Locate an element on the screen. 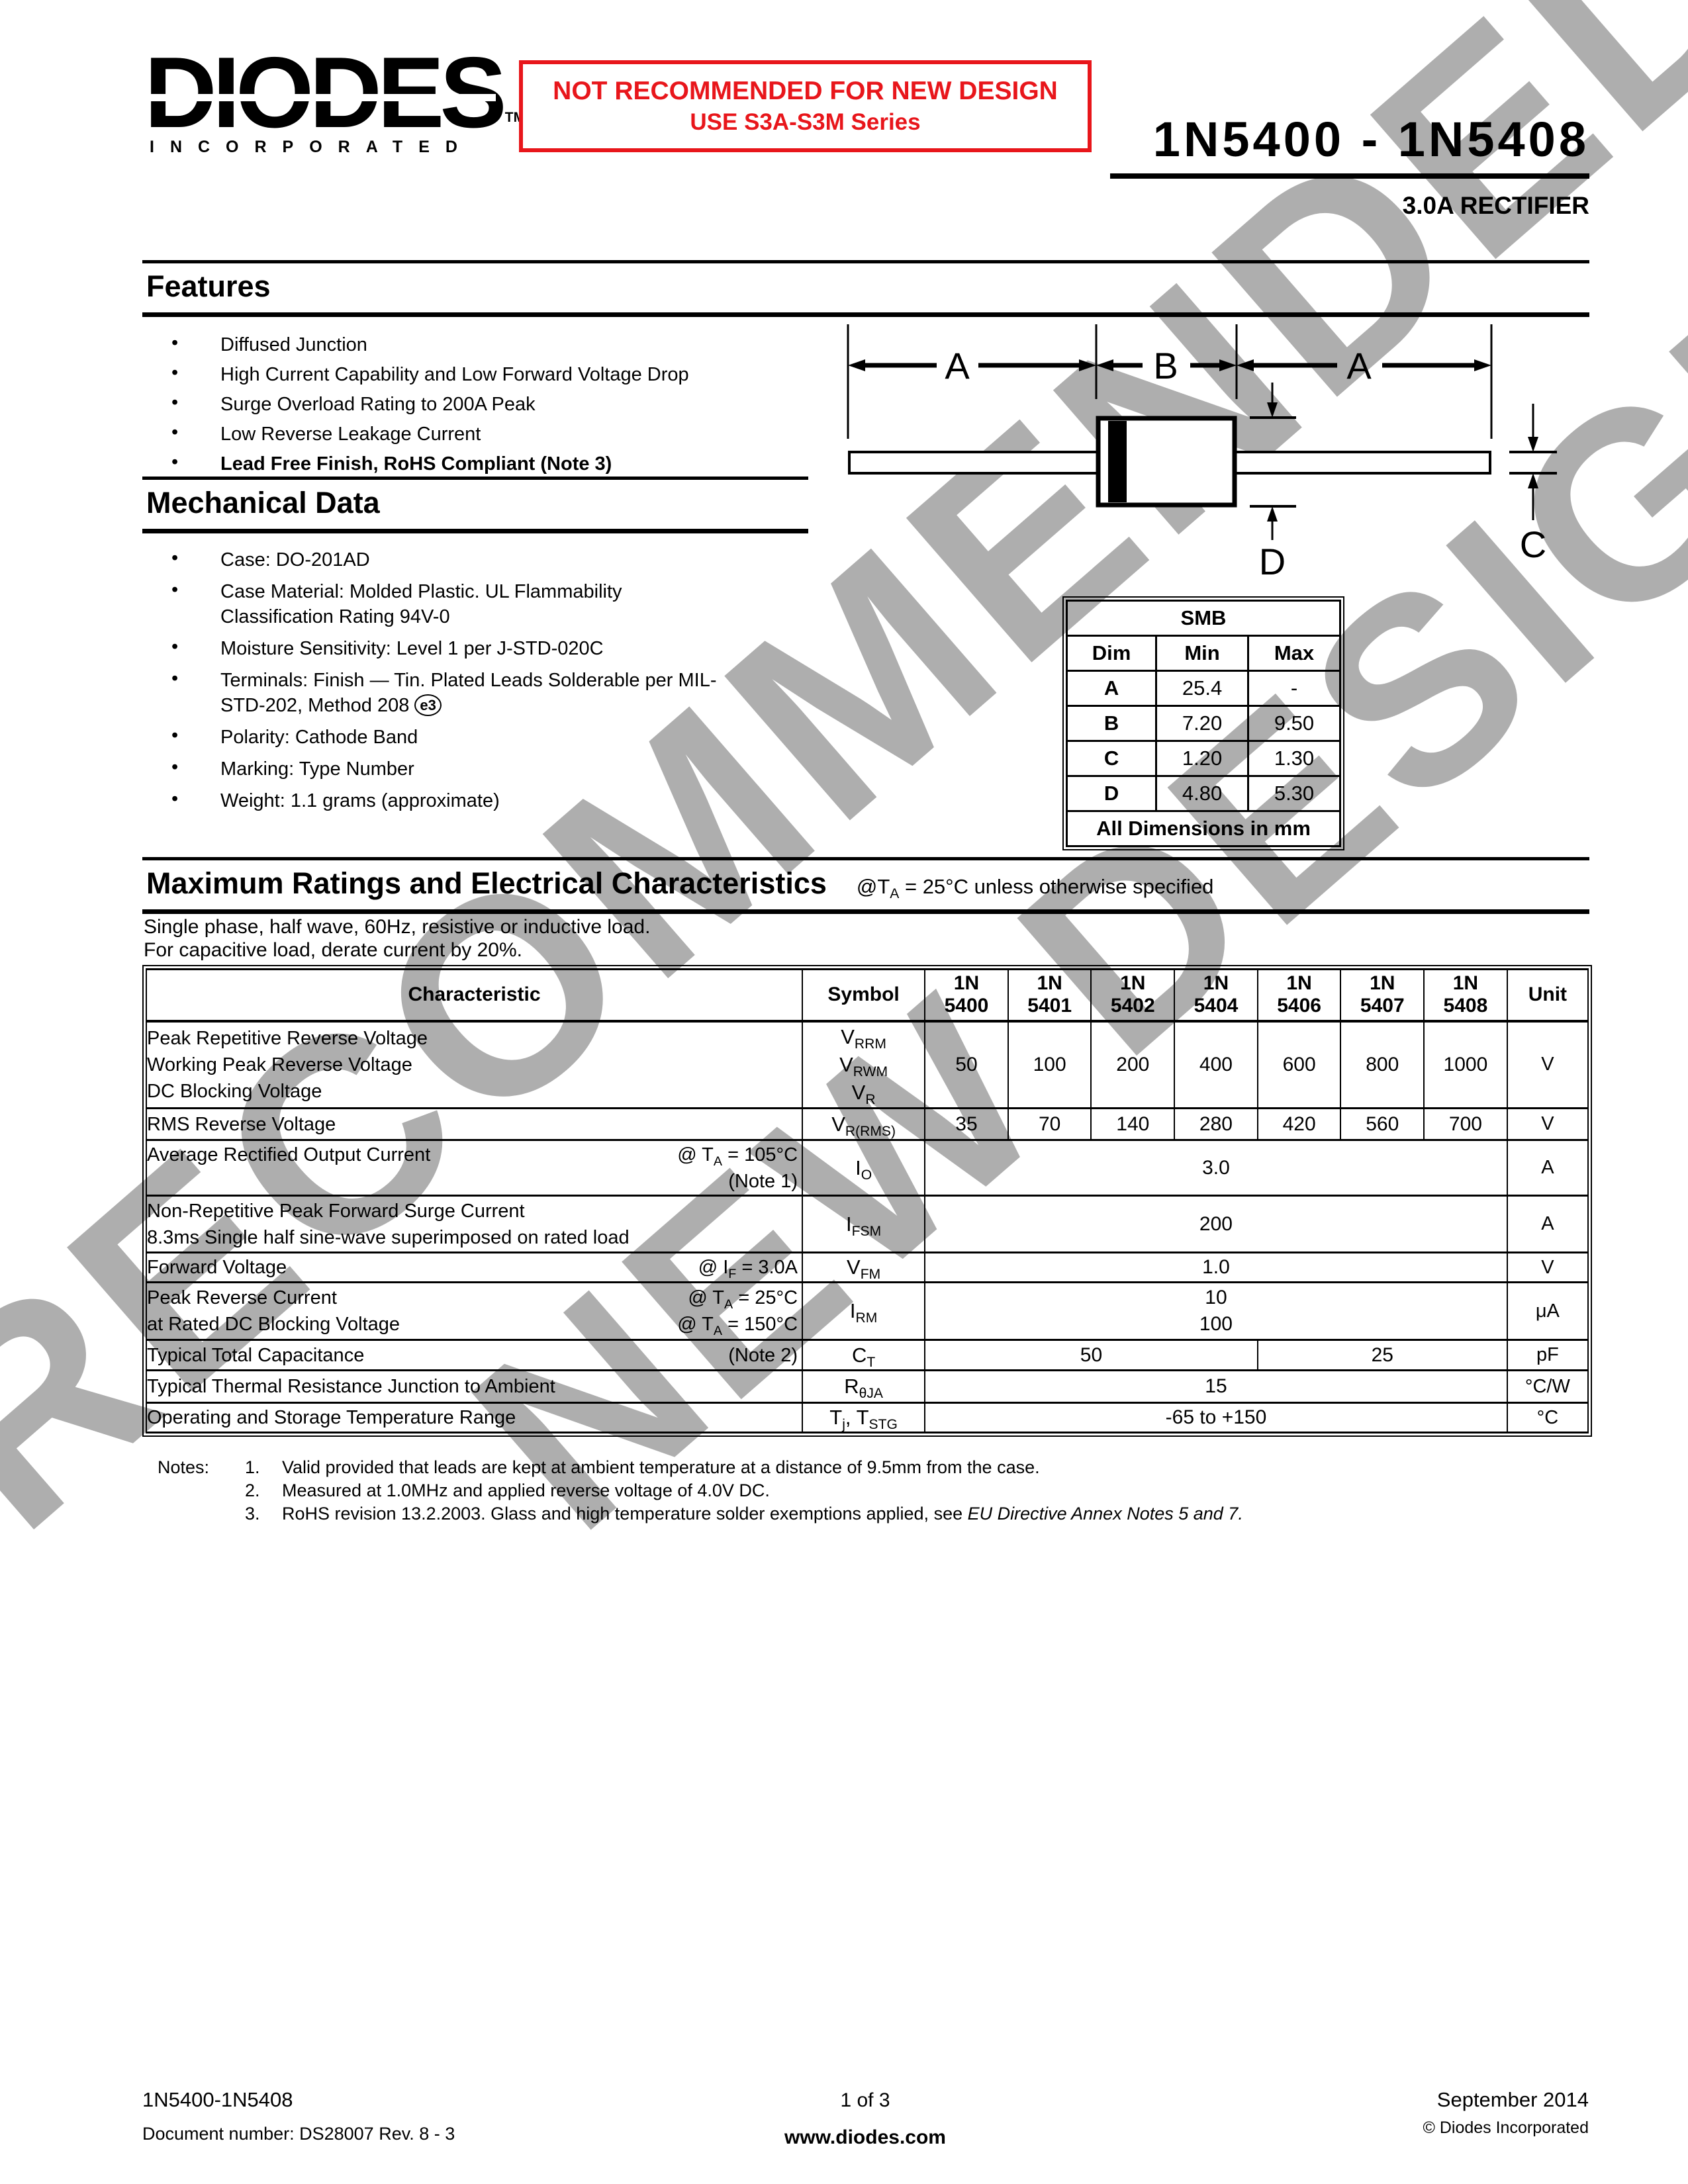  footer-copyright: © Diodes Incorporated is located at coordinates (1506, 2127).